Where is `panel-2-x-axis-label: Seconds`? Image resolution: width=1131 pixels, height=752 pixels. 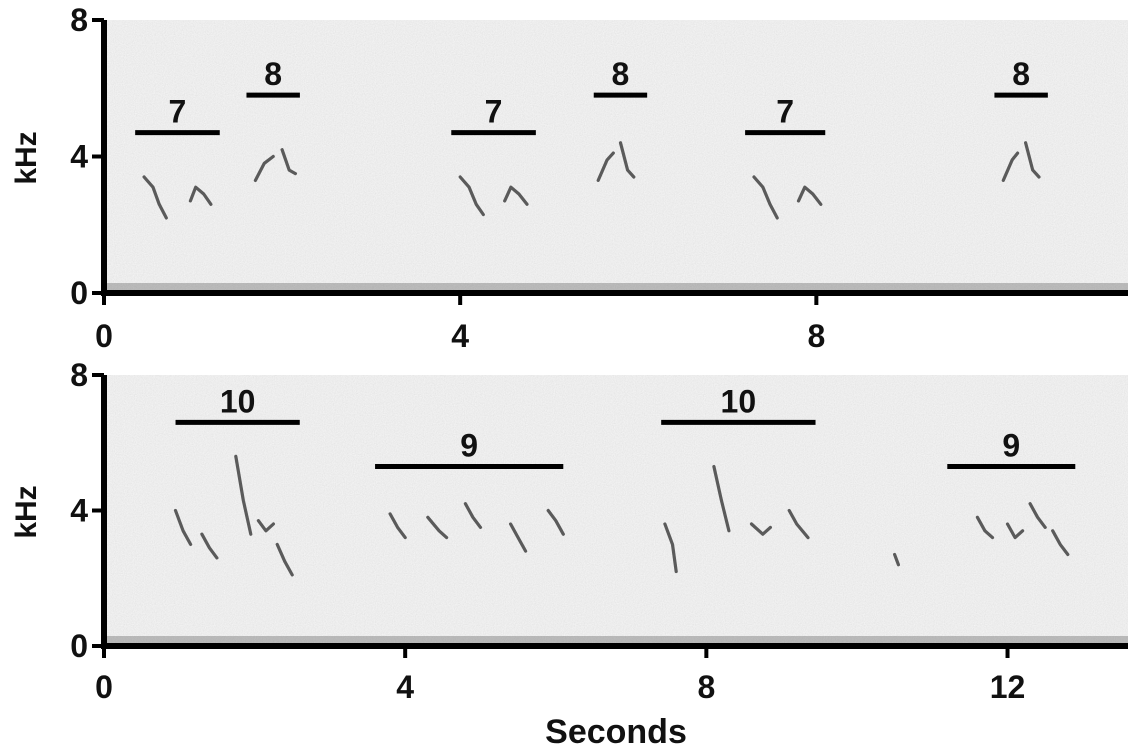 panel-2-x-axis-label: Seconds is located at coordinates (616, 732).